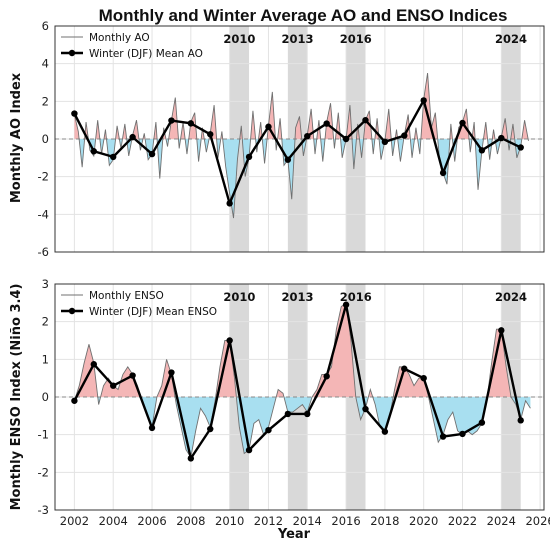  I want to click on ao-y-axis-label: Monthly AO Index, so click(16, 137).